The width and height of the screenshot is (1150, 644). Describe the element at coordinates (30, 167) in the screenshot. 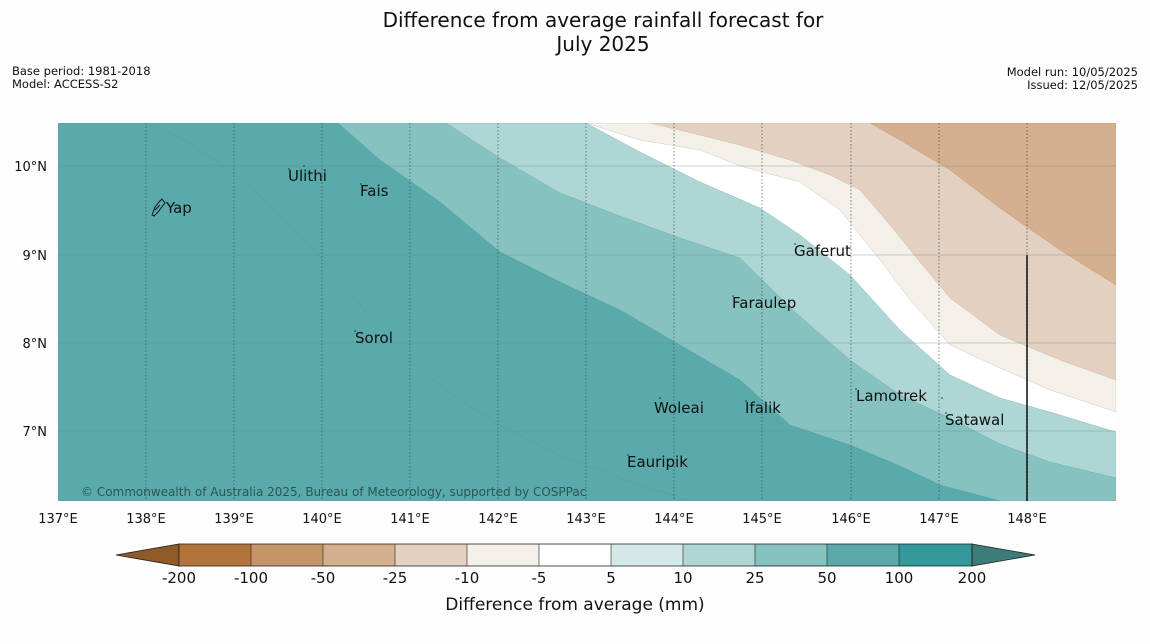

I see `lat-label-10n: 10°N` at that location.